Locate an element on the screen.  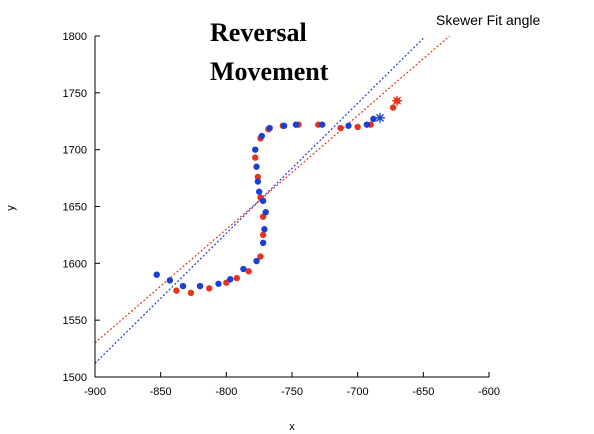
y-tick-label: 1600 is located at coordinates (75, 264).